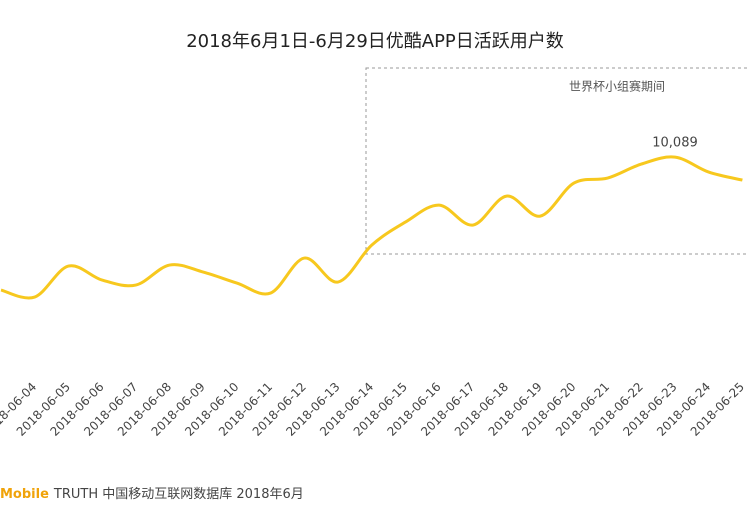 Image resolution: width=747 pixels, height=523 pixels. What do you see at coordinates (178, 494) in the screenshot?
I see `source-text: TRUTH 中国移动互联网数据库 2018年6月` at bounding box center [178, 494].